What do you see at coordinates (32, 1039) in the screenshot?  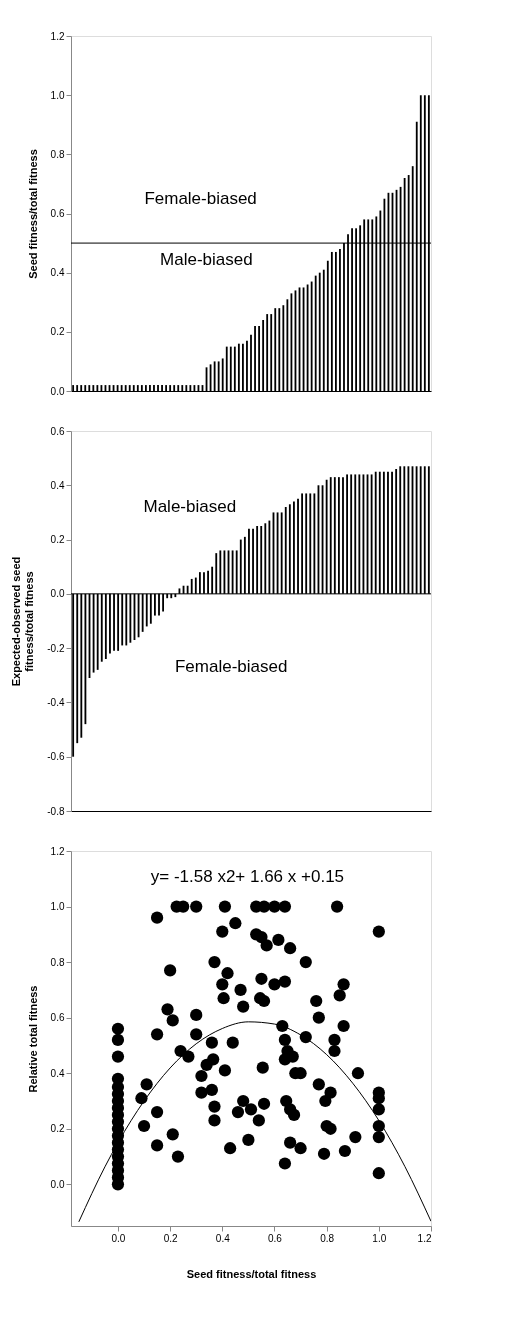 I see `y-axis-title: Relative total fitness` at bounding box center [32, 1039].